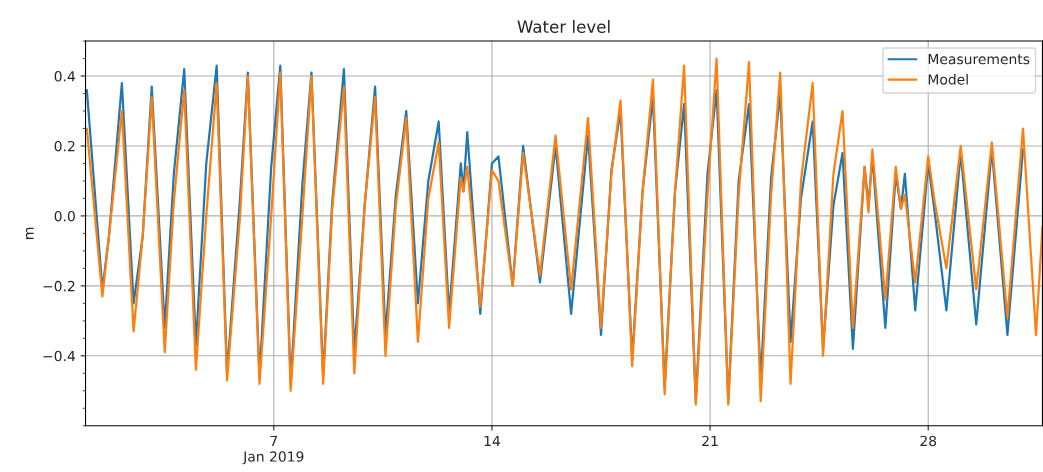  Describe the element at coordinates (64, 146) in the screenshot. I see `y-tick-label: 0.2` at that location.